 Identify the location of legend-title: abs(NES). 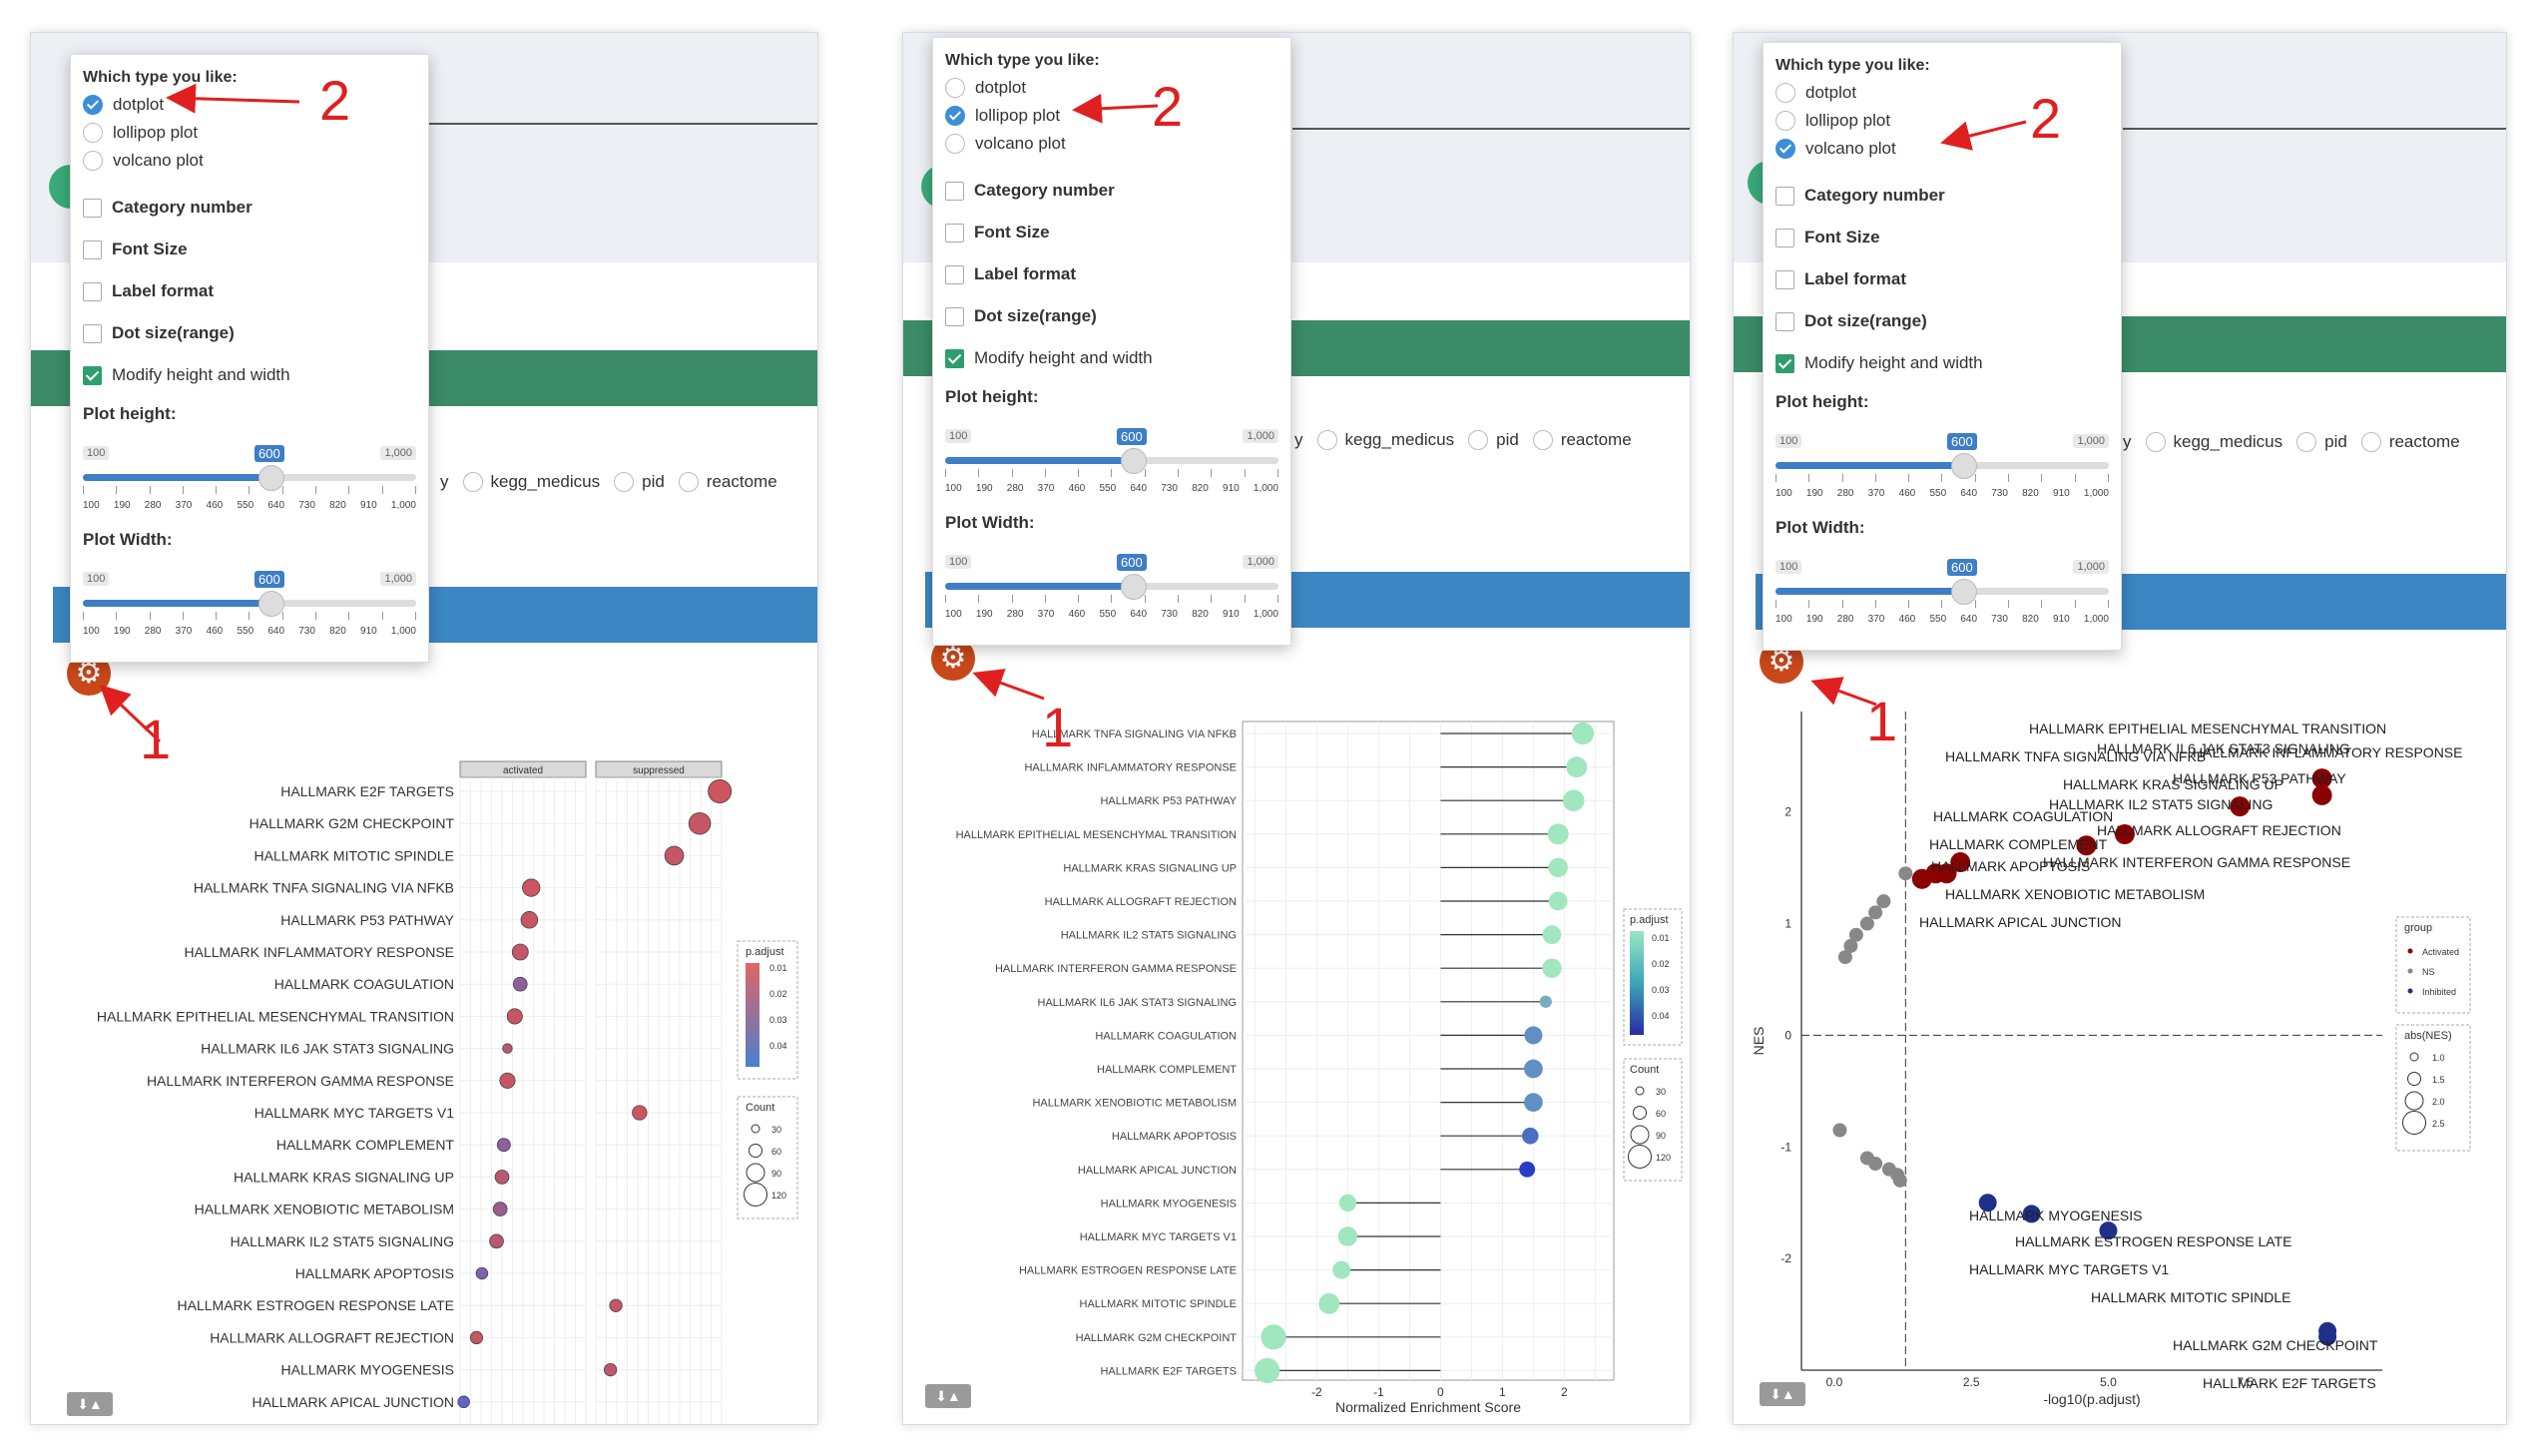
(2428, 1036).